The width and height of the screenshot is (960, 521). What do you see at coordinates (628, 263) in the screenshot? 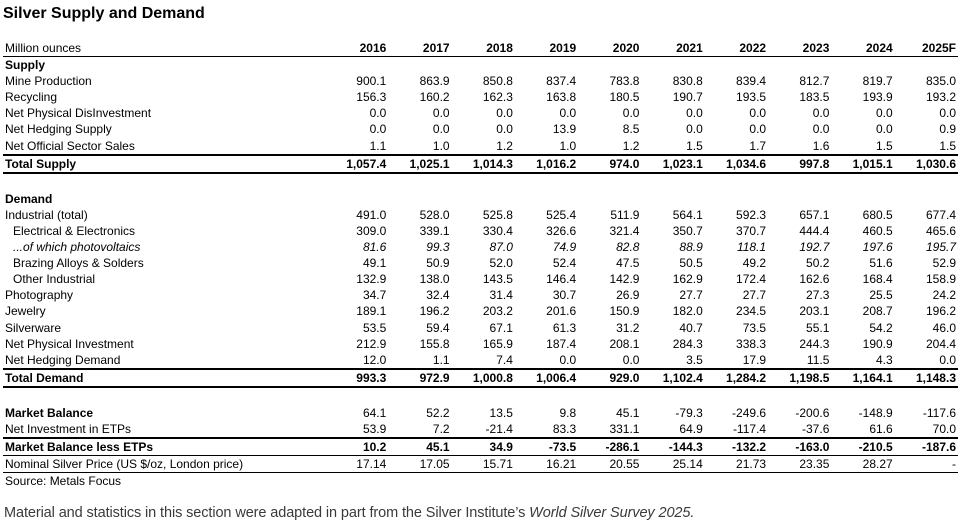
I see `cell-value: 47.5` at bounding box center [628, 263].